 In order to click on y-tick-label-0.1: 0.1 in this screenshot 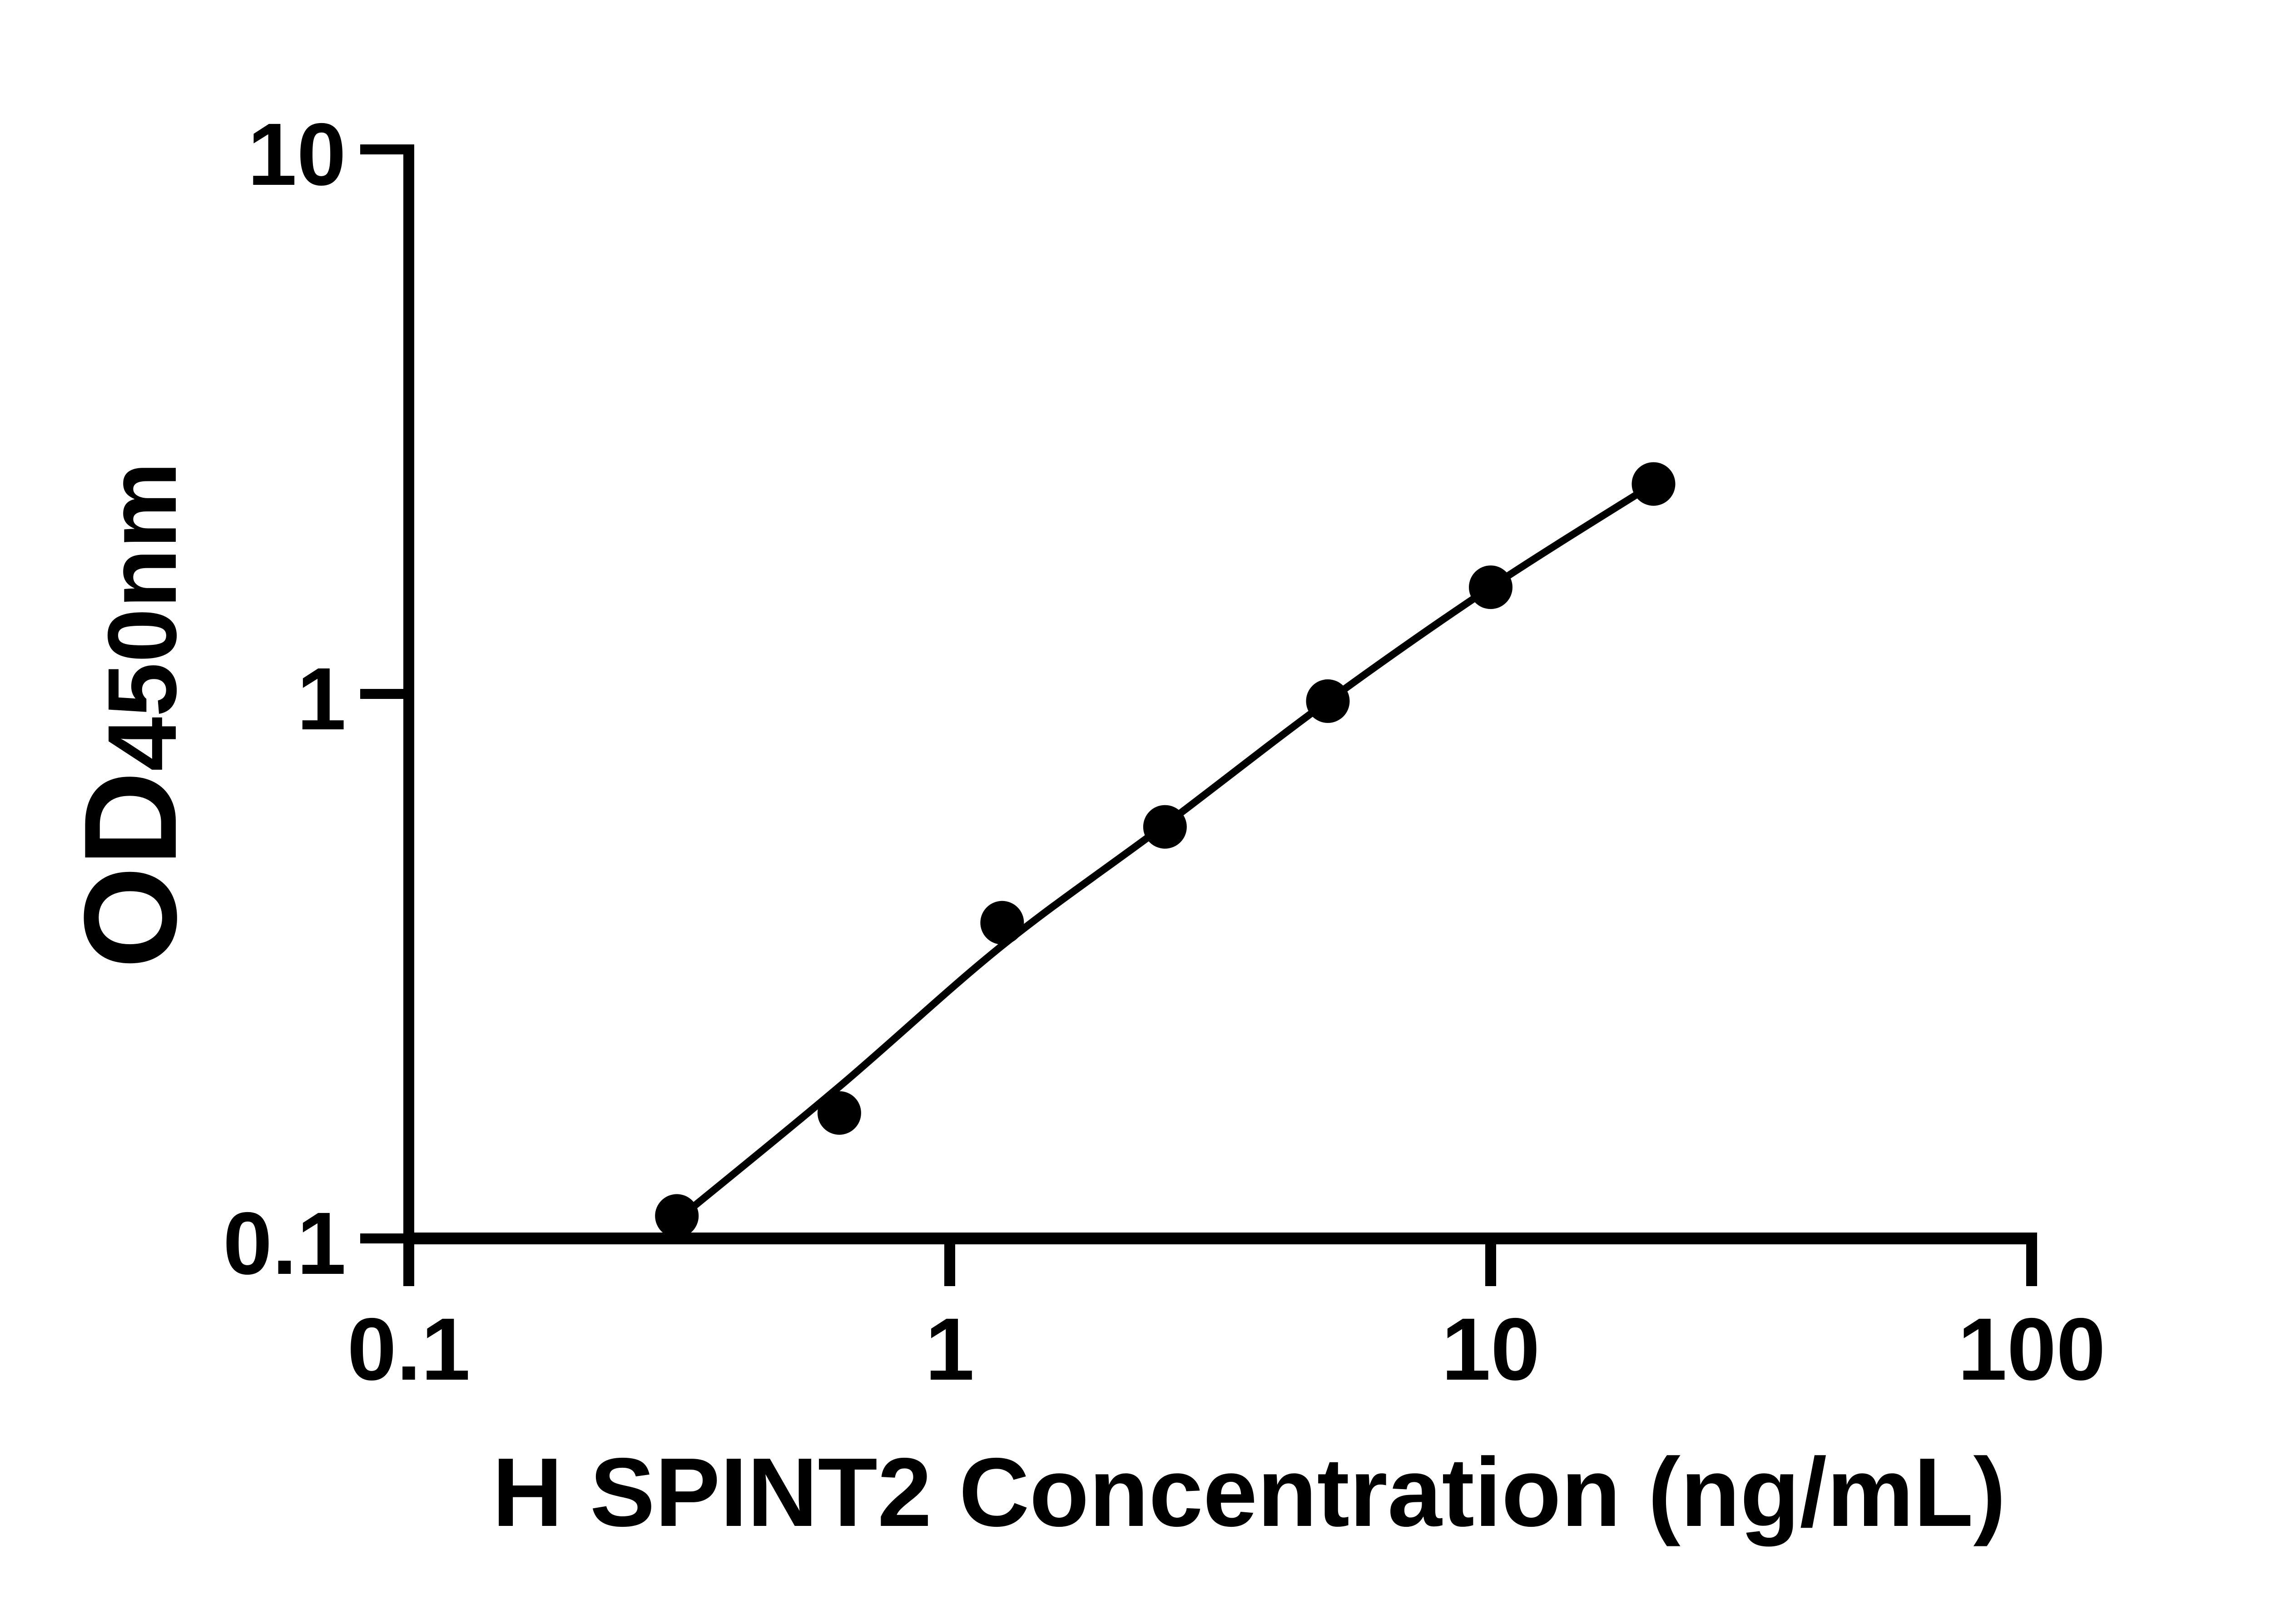, I will do `click(284, 1243)`.